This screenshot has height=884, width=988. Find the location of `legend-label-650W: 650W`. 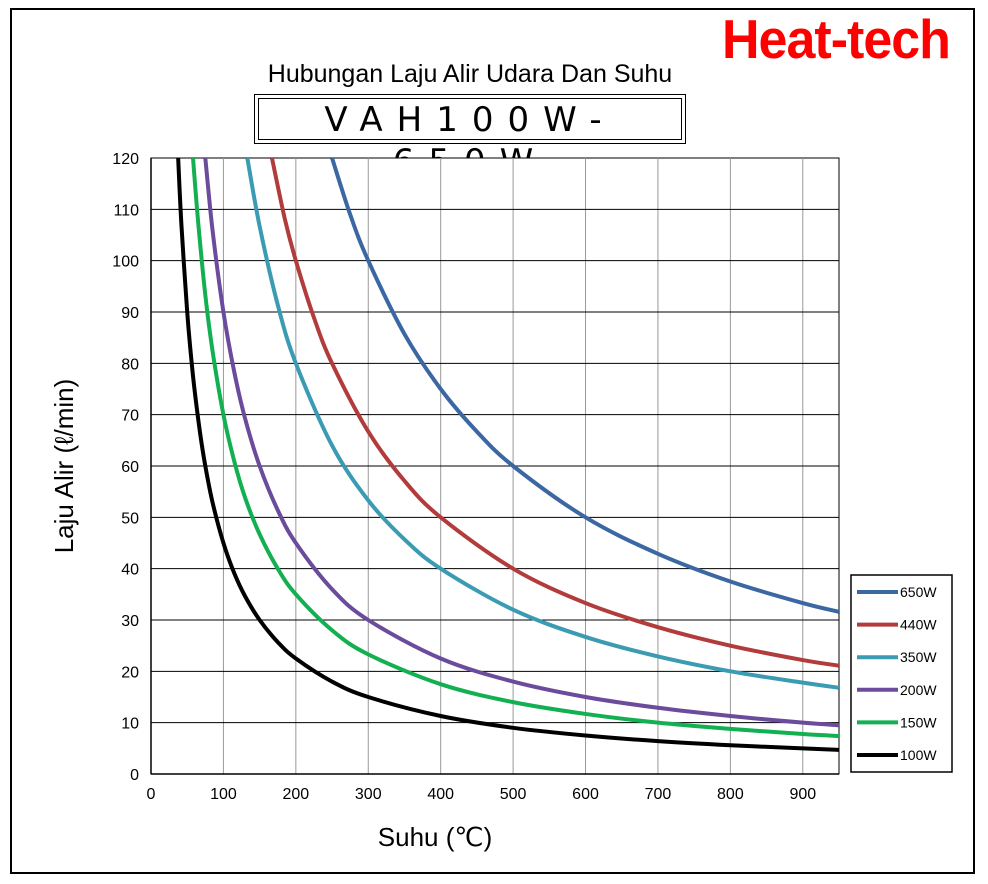

legend-label-650W: 650W is located at coordinates (918, 592).